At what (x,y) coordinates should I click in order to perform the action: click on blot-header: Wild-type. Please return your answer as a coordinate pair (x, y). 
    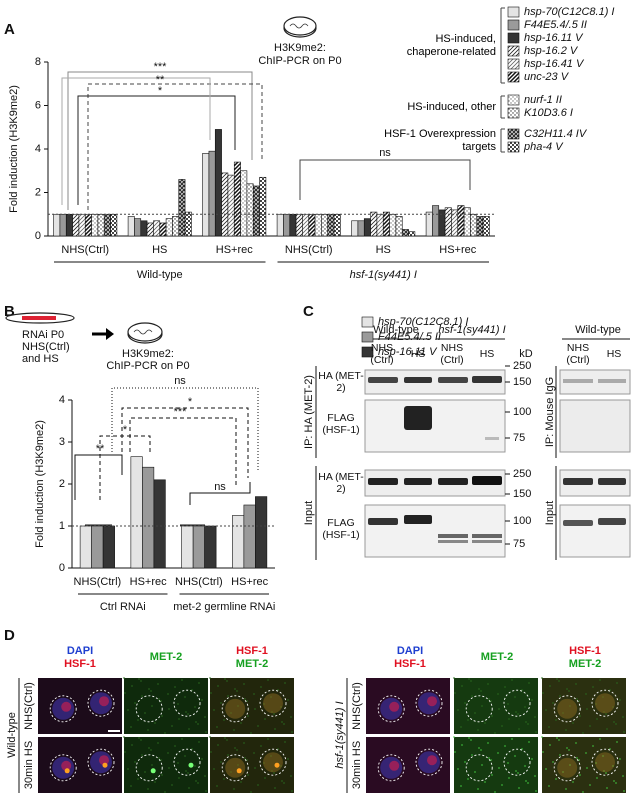
    Looking at the image, I should click on (396, 330).